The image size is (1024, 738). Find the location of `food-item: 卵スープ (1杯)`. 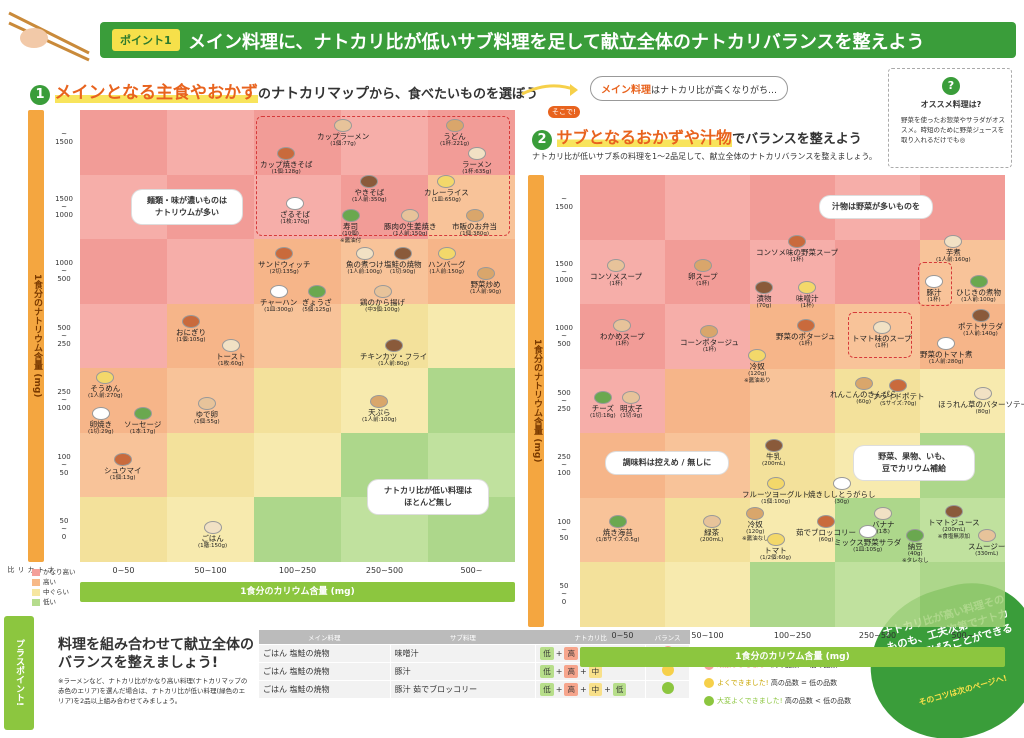

food-item: 卵スープ (1杯) is located at coordinates (703, 274).